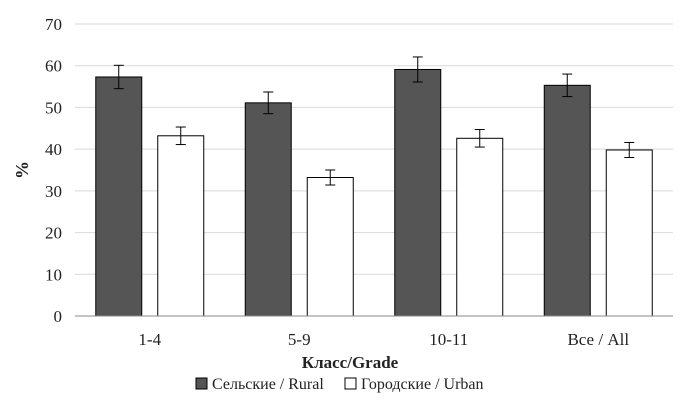 This screenshot has height=408, width=700. What do you see at coordinates (53, 66) in the screenshot?
I see `y-tick-label: 60` at bounding box center [53, 66].